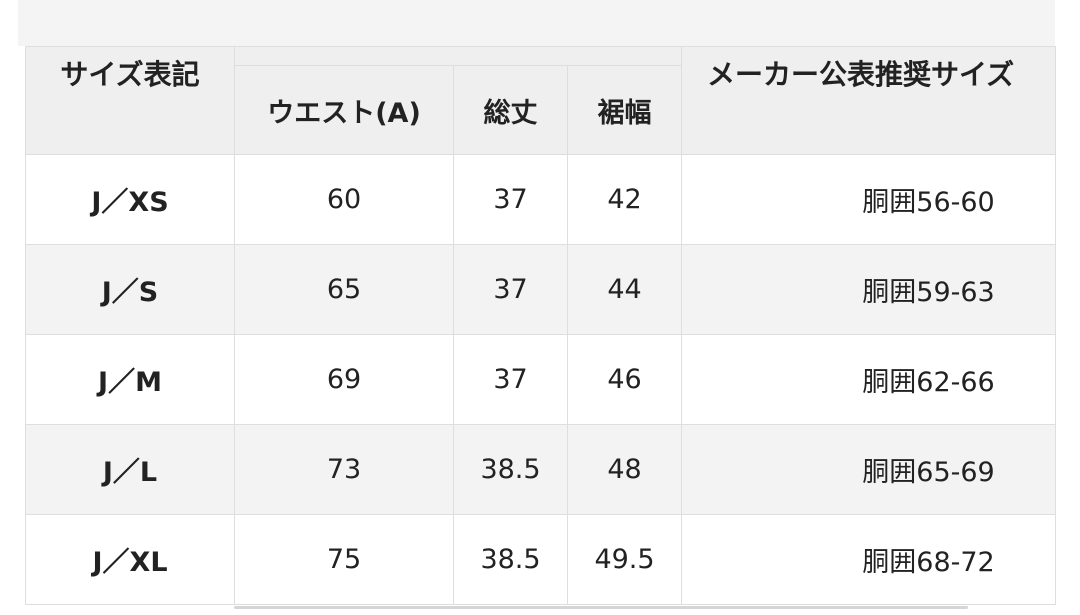  Describe the element at coordinates (344, 110) in the screenshot. I see `header-waist: ウエスト(A)` at that location.